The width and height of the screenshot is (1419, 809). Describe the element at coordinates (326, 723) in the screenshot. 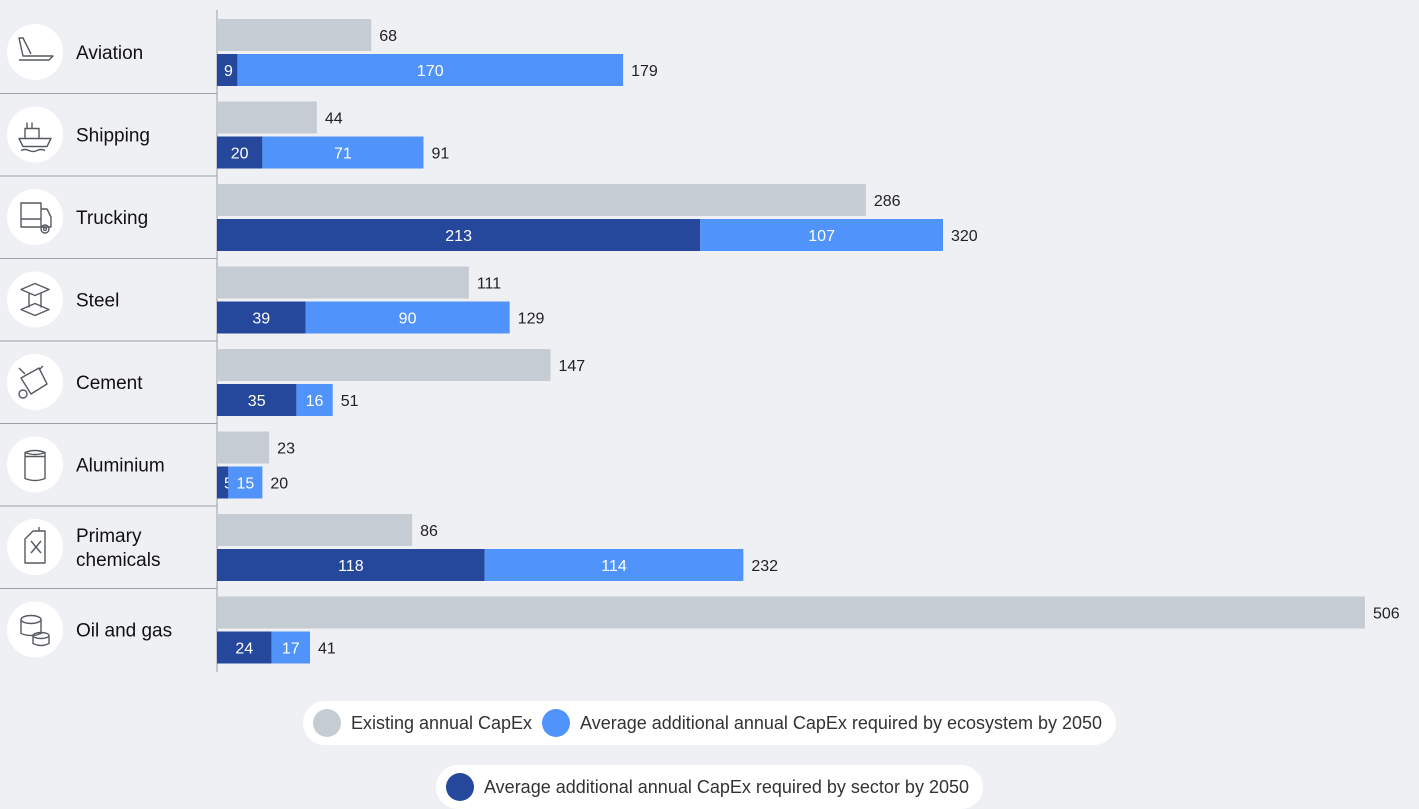

I see `legend-swatch-existing` at that location.